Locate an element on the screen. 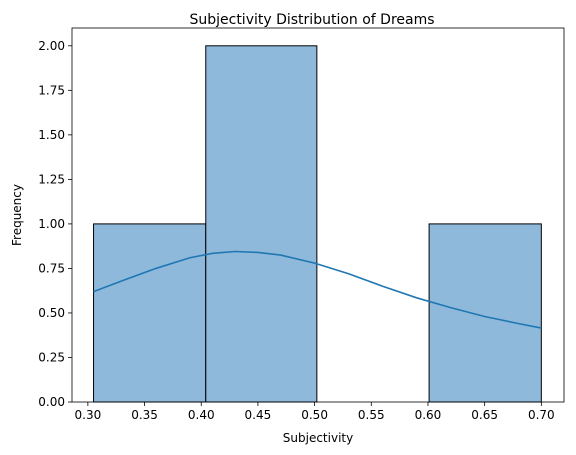  y-tick-label: 0.75 is located at coordinates (51, 268).